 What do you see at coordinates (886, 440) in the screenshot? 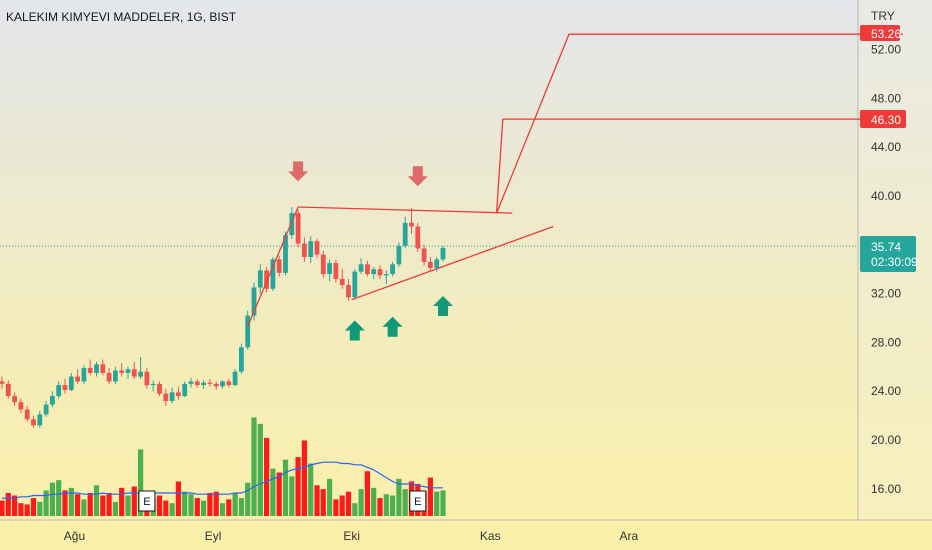
I see `price-tick-label: 20.00` at bounding box center [886, 440].